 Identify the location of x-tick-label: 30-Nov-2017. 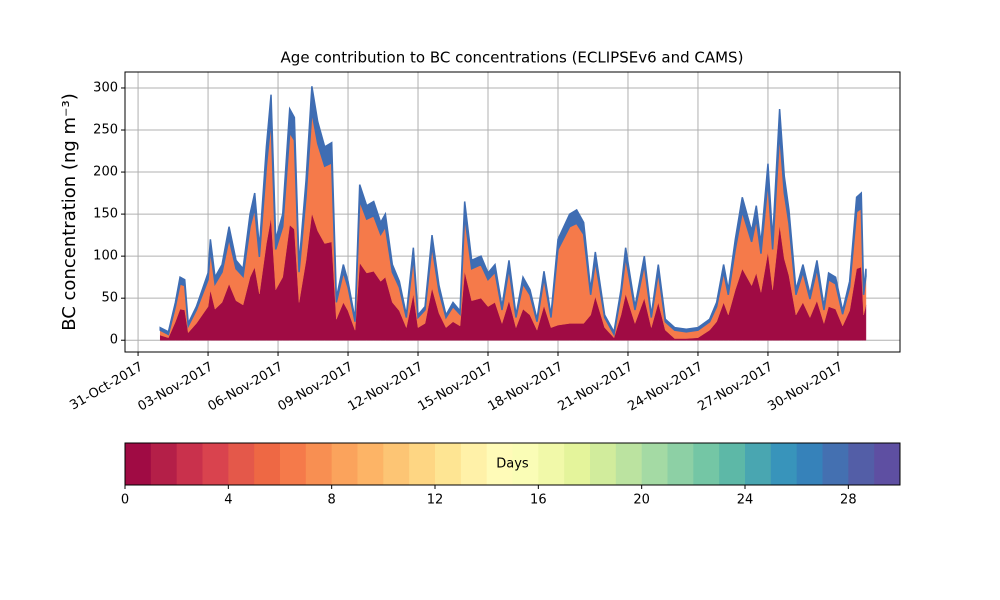
(805, 387).